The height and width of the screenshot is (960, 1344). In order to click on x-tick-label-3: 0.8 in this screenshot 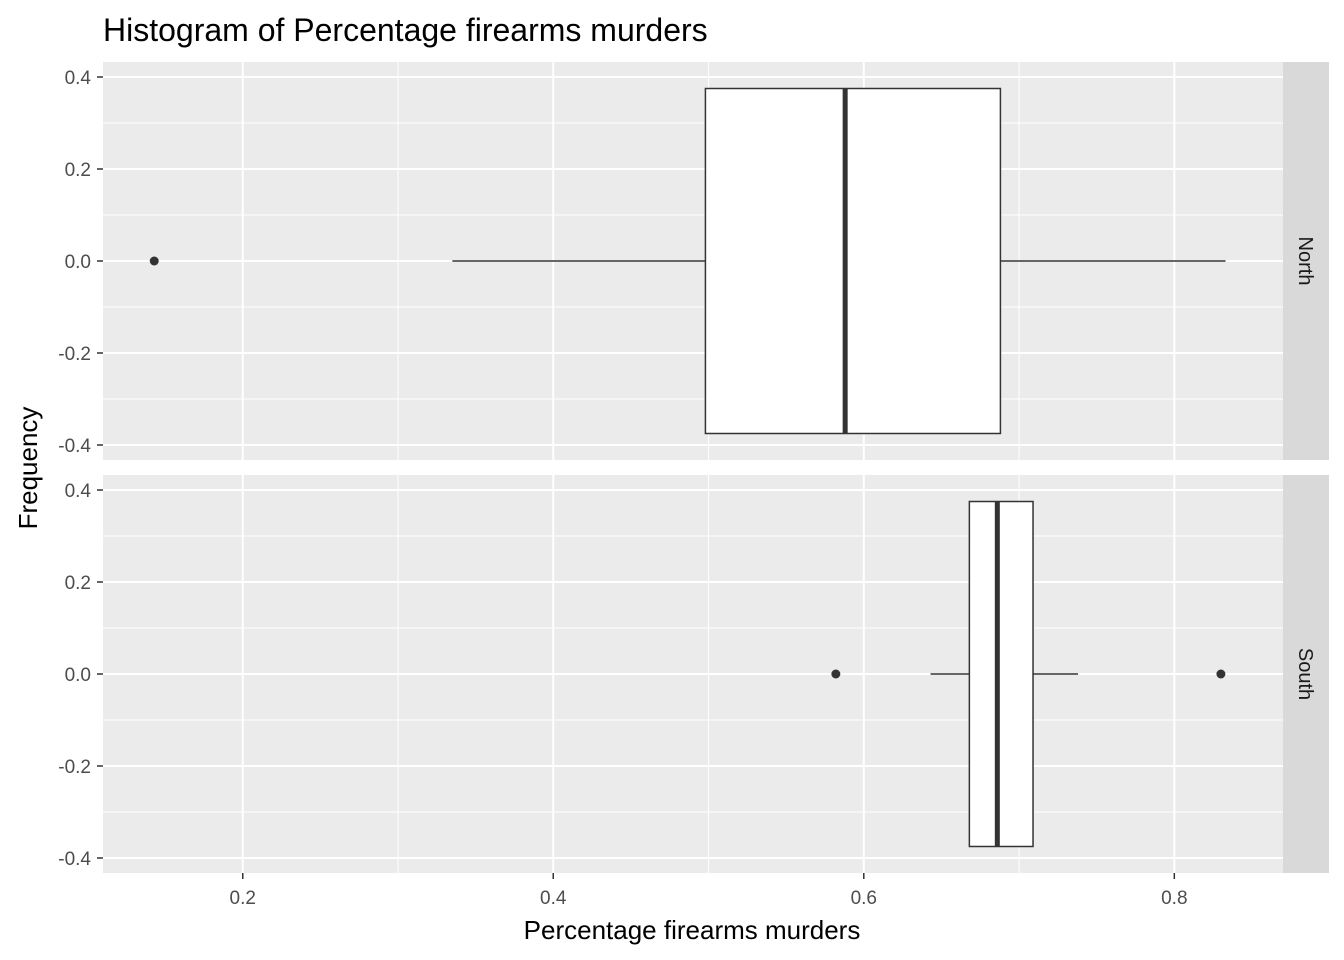, I will do `click(1174, 898)`.